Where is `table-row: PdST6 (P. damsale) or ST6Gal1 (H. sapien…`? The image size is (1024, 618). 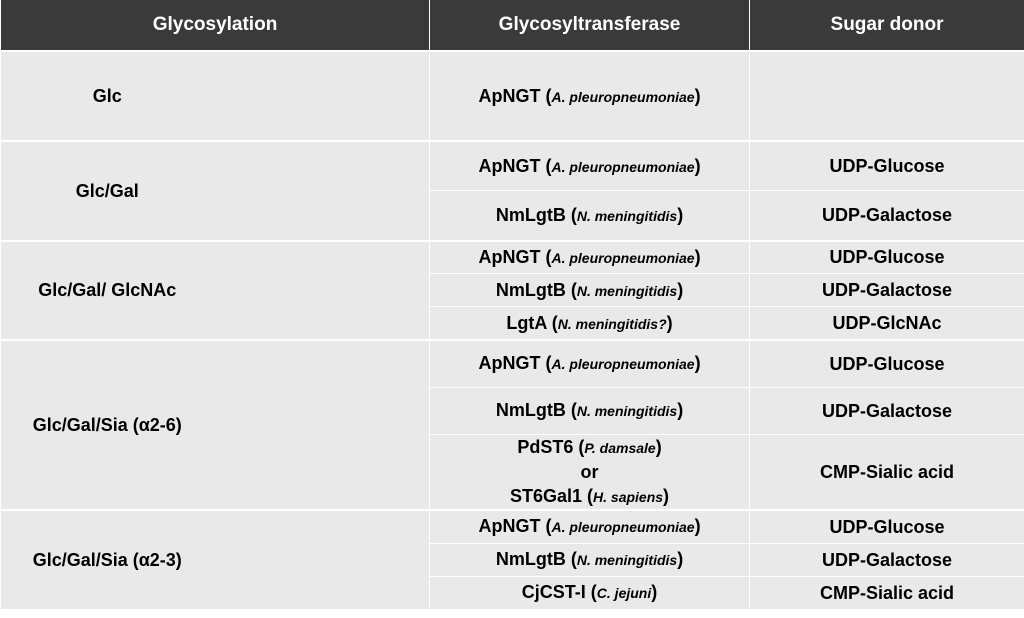
table-row: PdST6 (P. damsale) or ST6Gal1 (H. sapien… is located at coordinates (512, 472).